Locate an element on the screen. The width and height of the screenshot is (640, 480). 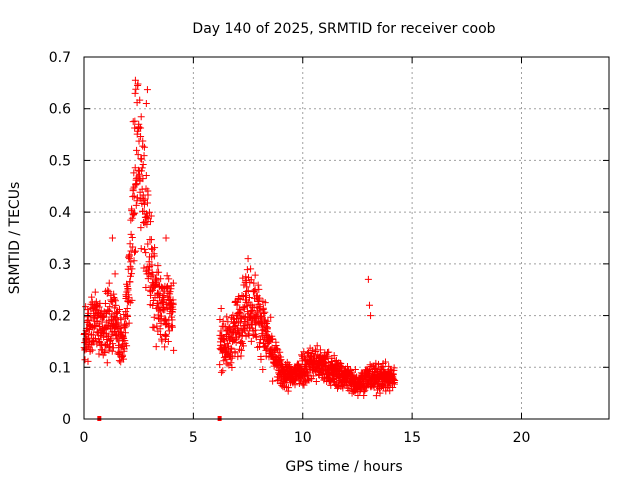
y-tick-label: 0.5 is located at coordinates (60, 161).